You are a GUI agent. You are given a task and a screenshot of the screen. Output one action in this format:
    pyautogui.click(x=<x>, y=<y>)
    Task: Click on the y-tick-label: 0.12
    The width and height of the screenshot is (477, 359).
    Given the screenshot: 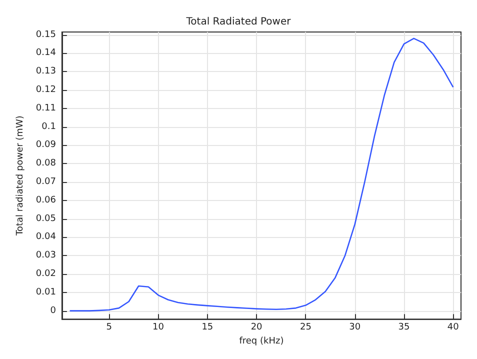 What is the action you would take?
    pyautogui.click(x=46, y=89)
    